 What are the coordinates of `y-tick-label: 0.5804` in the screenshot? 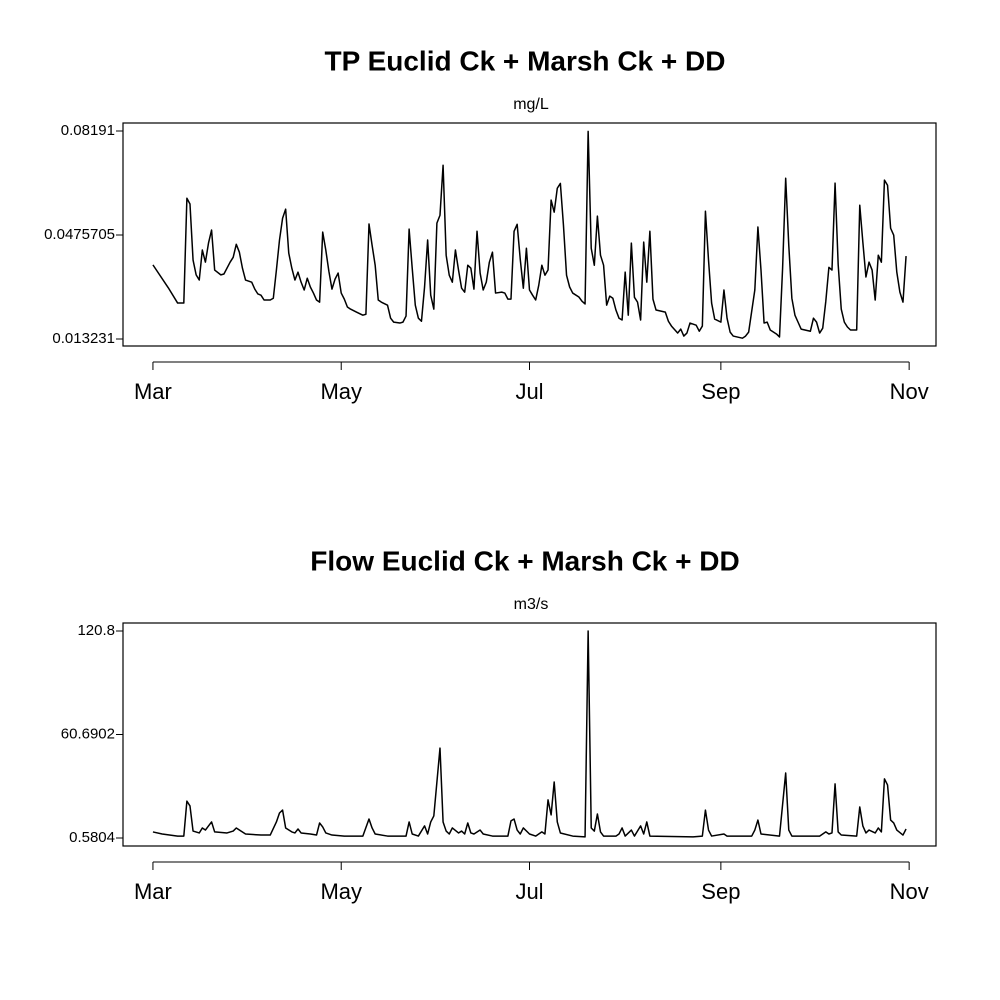 It's located at (92, 837).